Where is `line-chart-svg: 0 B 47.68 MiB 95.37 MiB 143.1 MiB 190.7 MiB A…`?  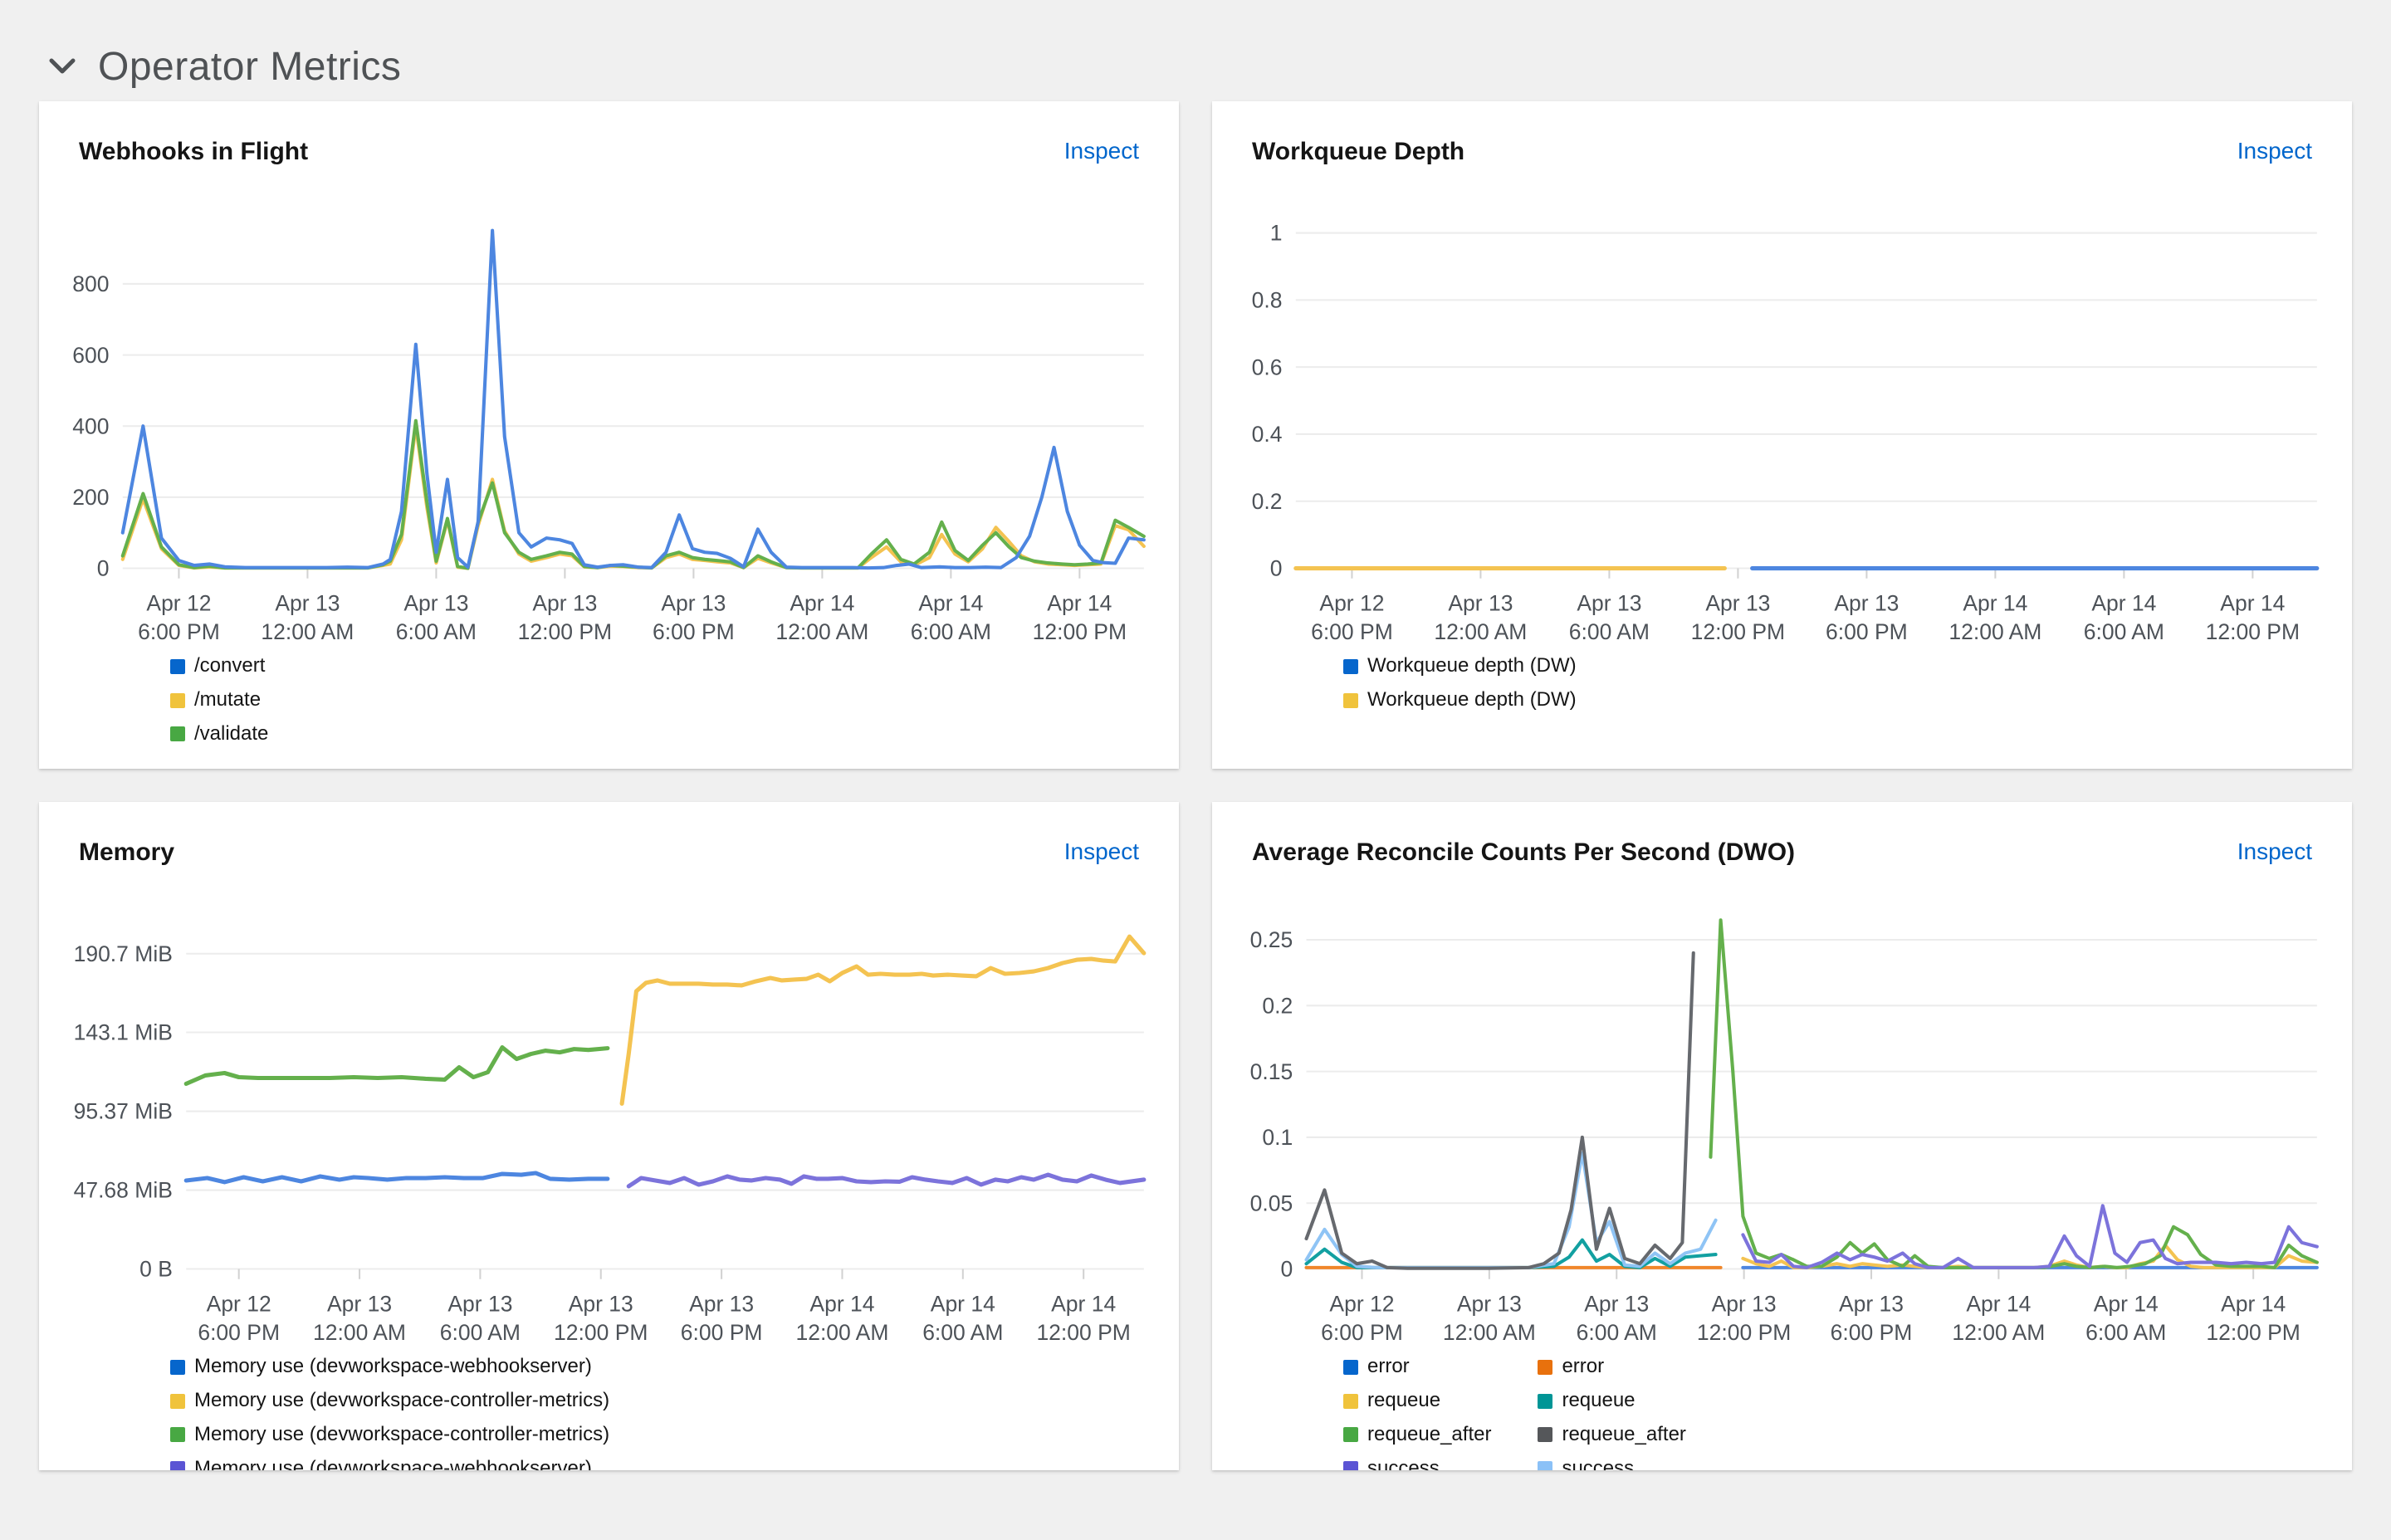
line-chart-svg: 0 B 47.68 MiB 95.37 MiB 143.1 MiB 190.7 MiB A… is located at coordinates (610, 1139).